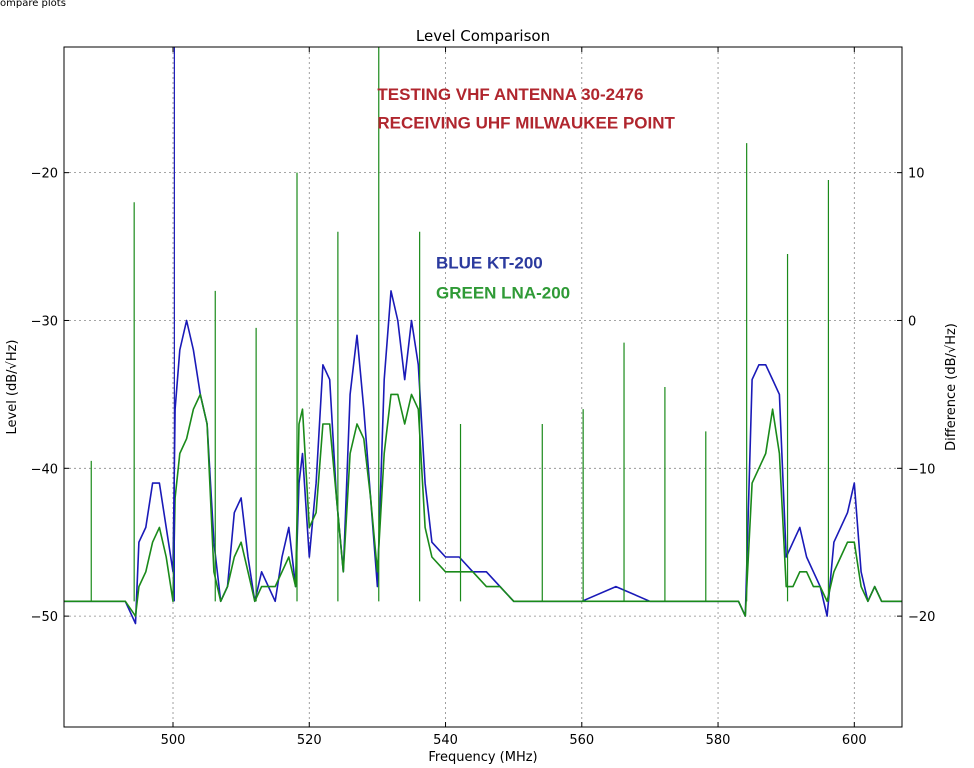 The height and width of the screenshot is (768, 974). I want to click on y-tick-label: −20, so click(44, 174).